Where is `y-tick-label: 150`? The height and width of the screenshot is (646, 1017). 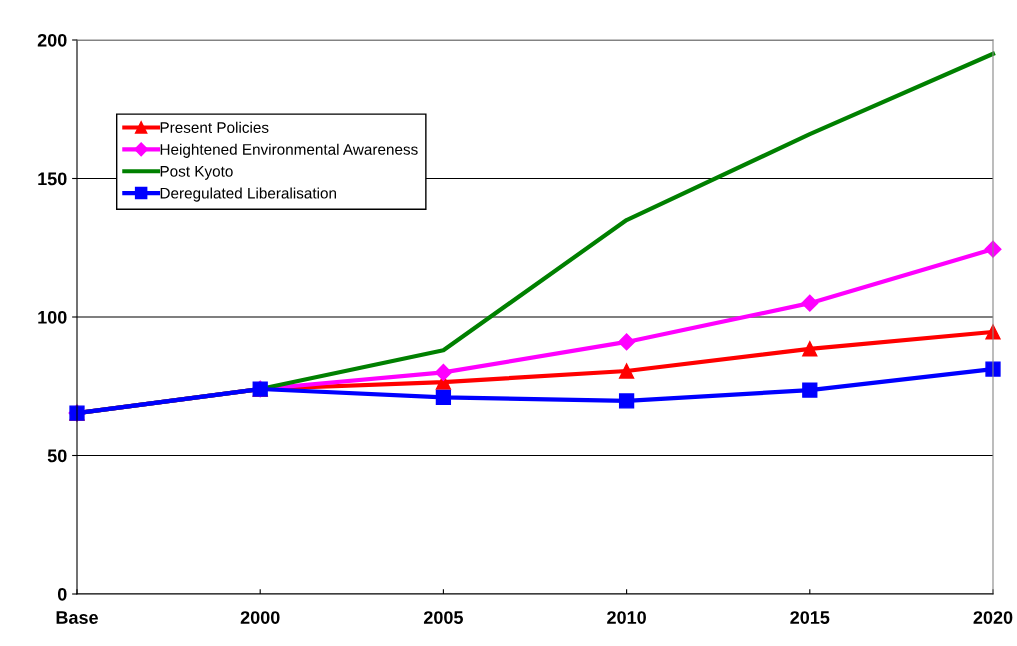
y-tick-label: 150 is located at coordinates (52, 179).